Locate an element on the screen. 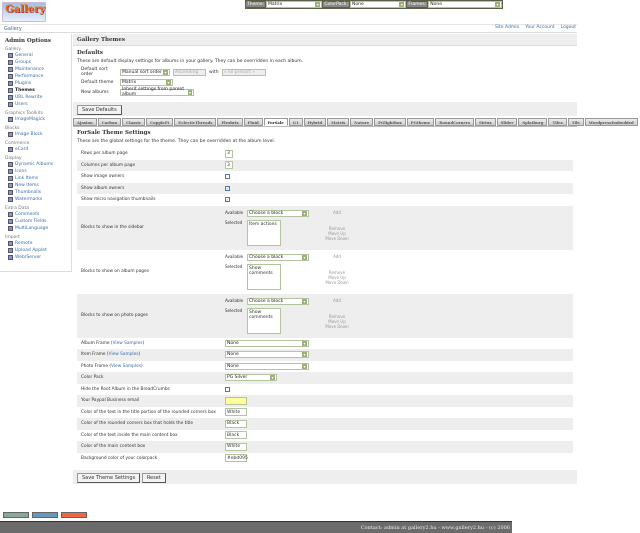 This screenshot has width=640, height=533. sort-order-select: Manual sort order ▾ is located at coordinates (145, 72).